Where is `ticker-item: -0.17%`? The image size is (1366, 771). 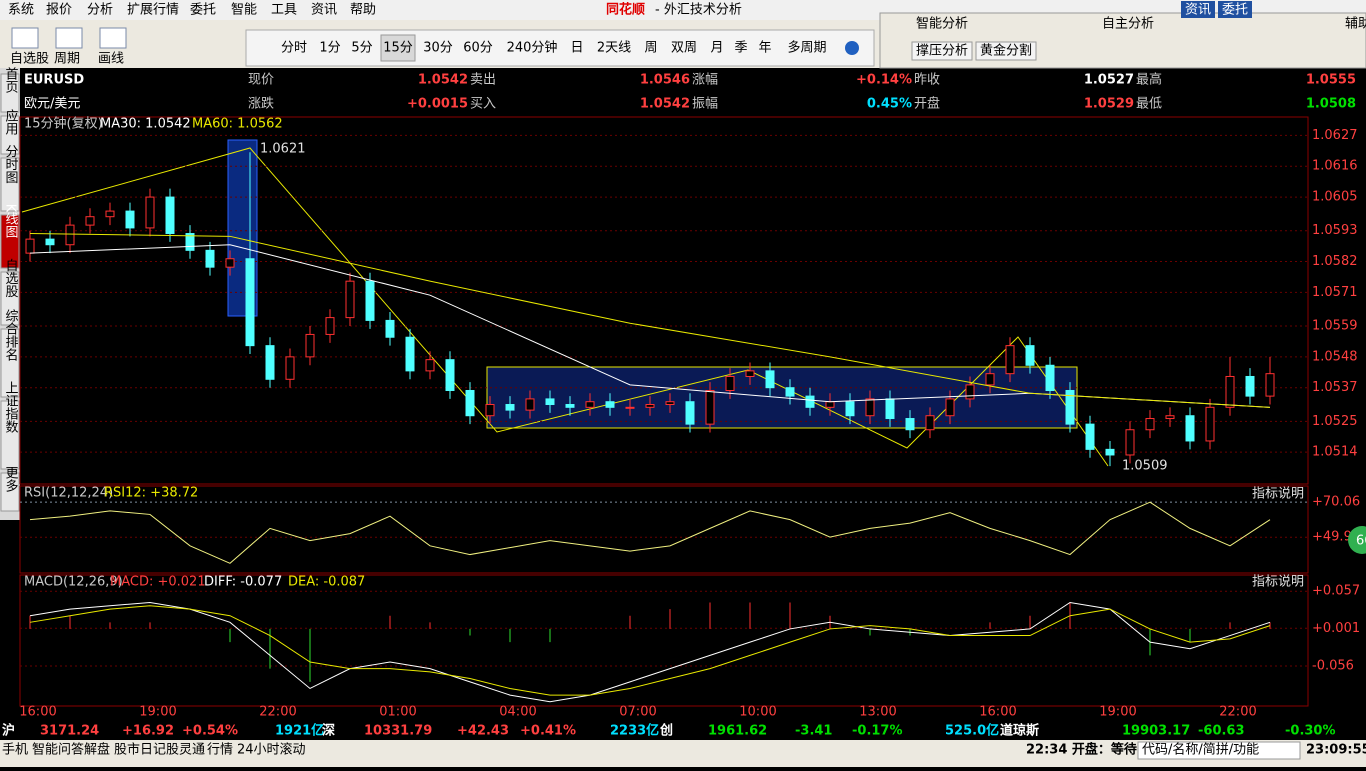 ticker-item: -0.17% is located at coordinates (877, 731).